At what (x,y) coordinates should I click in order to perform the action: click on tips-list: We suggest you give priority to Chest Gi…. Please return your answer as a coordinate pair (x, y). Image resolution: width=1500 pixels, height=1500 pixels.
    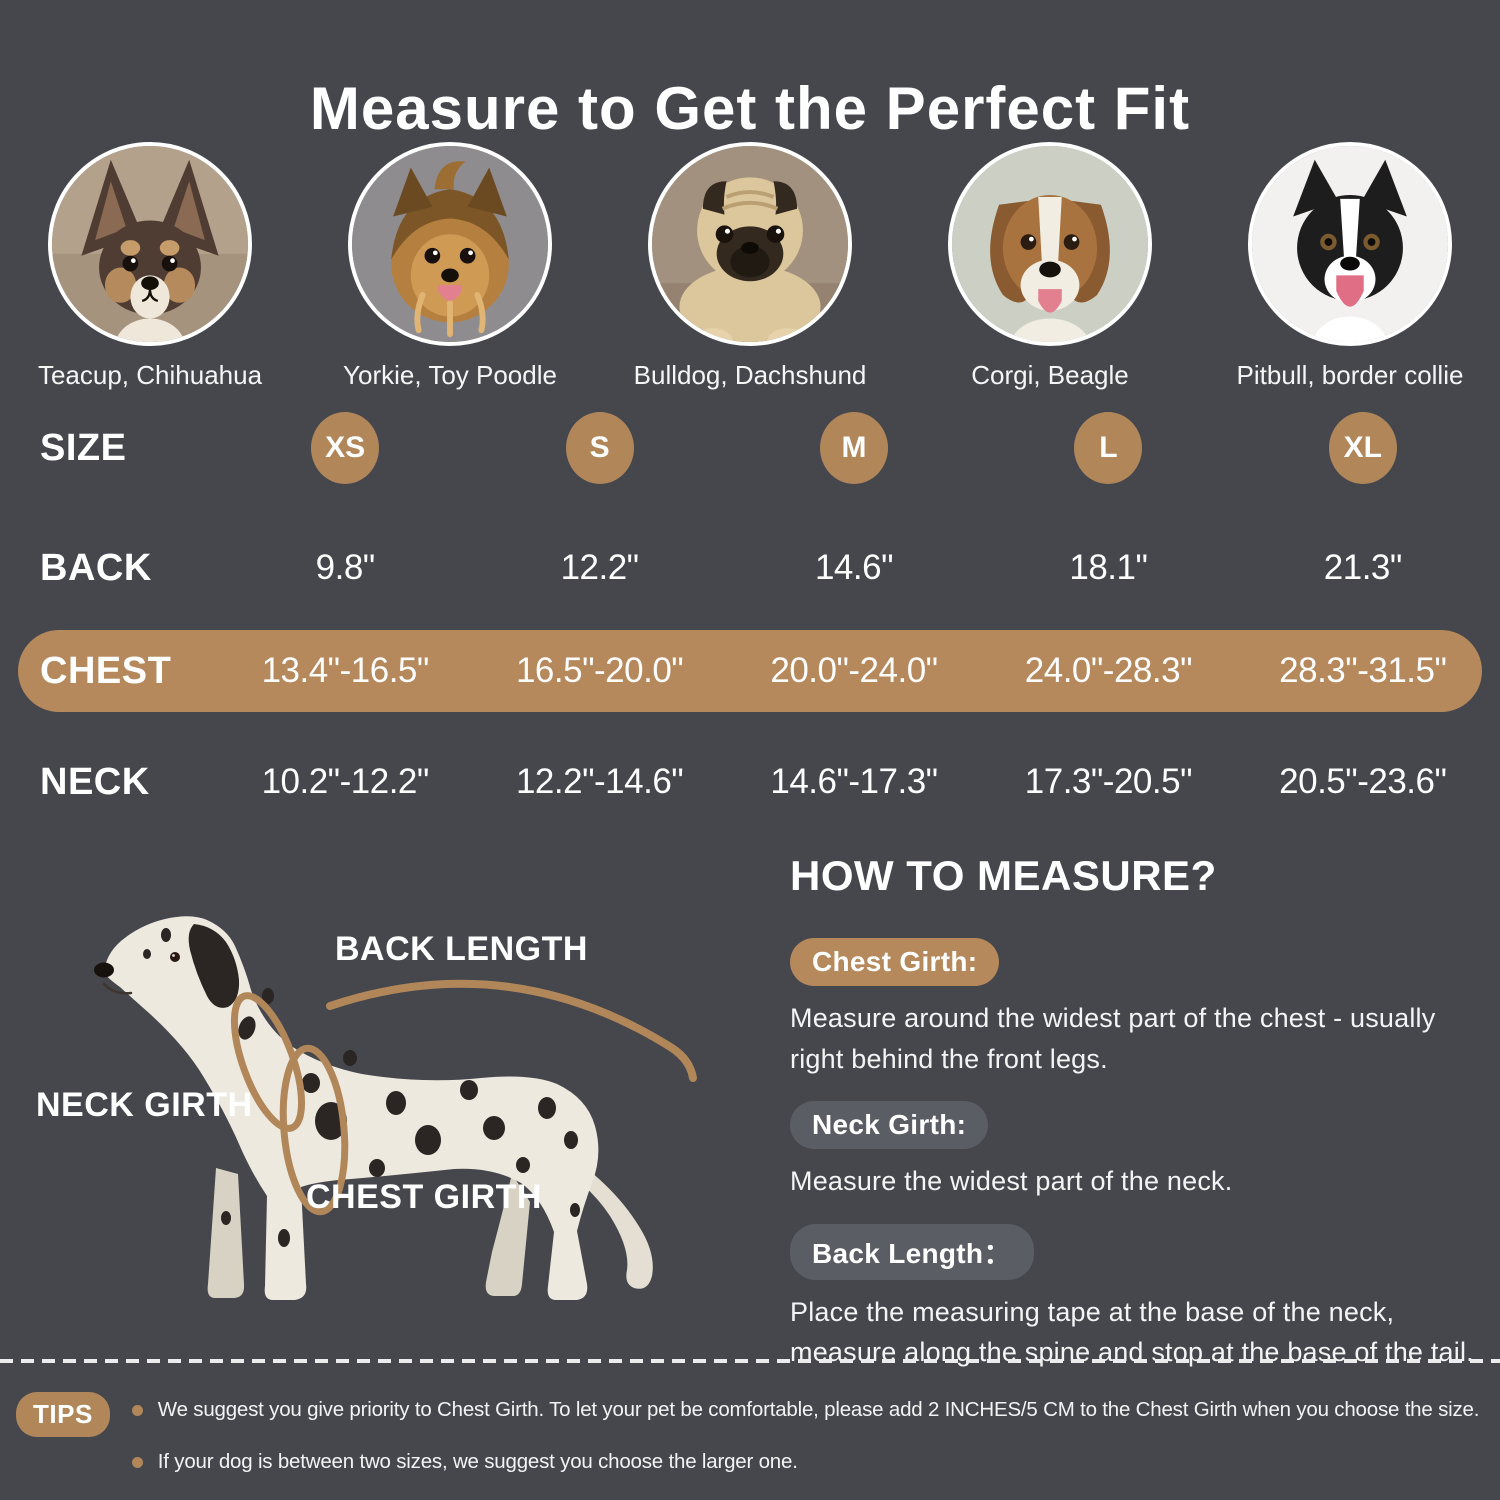
    Looking at the image, I should click on (810, 1433).